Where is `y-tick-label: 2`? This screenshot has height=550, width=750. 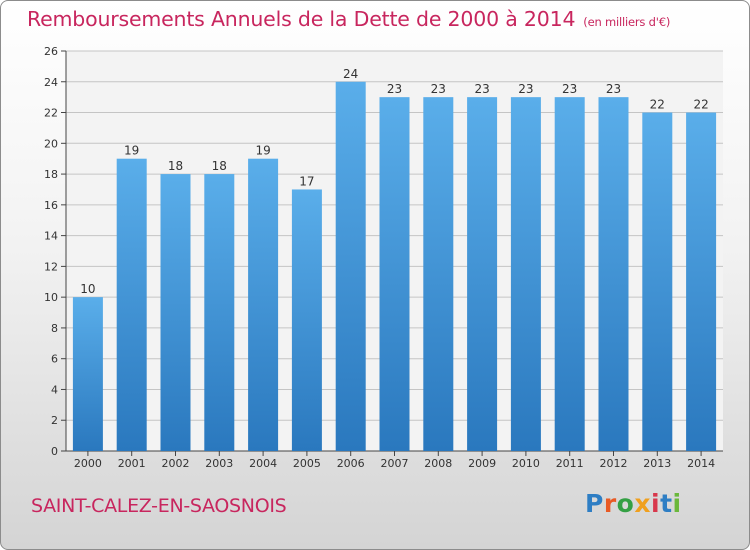 y-tick-label: 2 is located at coordinates (54, 420).